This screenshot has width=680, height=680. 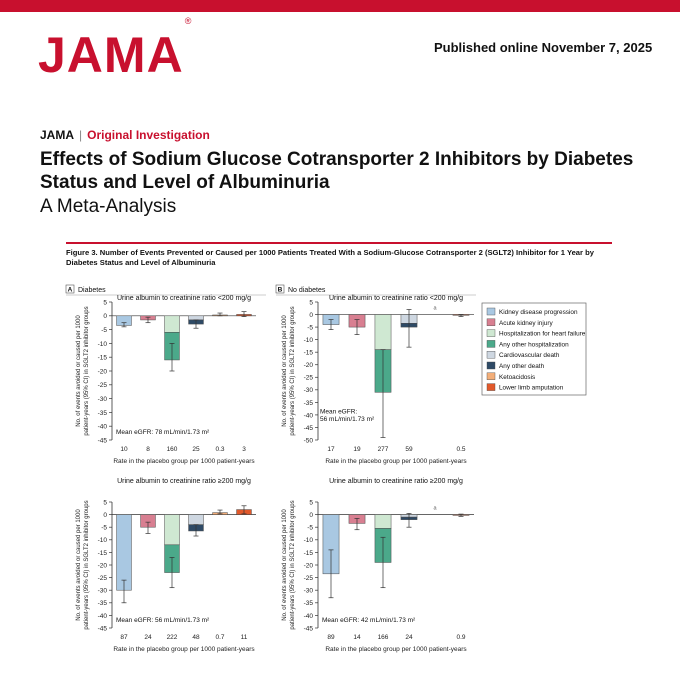 What do you see at coordinates (115, 49) in the screenshot?
I see `jama-logo: JAMA®` at bounding box center [115, 49].